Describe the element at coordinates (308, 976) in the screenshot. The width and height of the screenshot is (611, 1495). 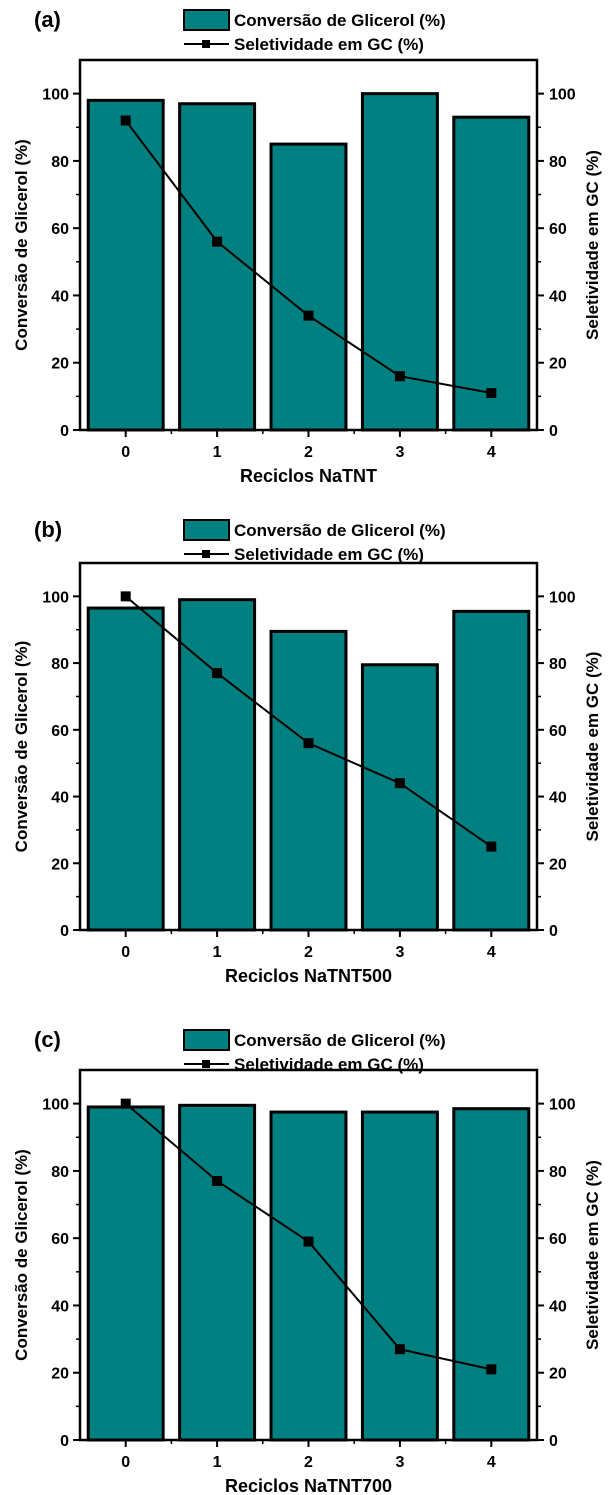
I see `x-axis-label: Reciclos NaTNT500` at that location.